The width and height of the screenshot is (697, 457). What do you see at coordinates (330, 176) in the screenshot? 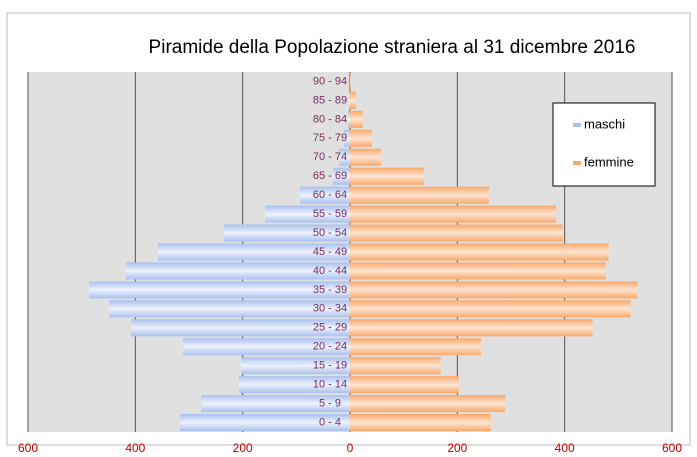
I see `y-tick-label: 65 - 69` at bounding box center [330, 176].